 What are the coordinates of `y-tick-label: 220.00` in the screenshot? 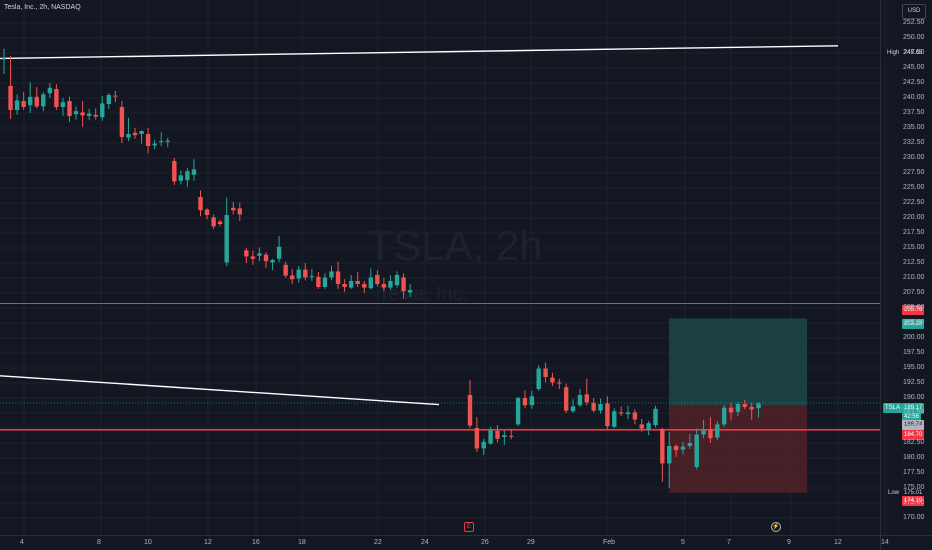 It's located at (914, 217).